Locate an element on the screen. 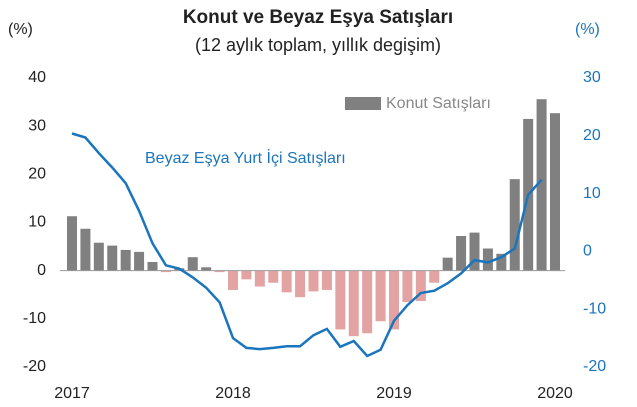  x-tick-label: 2019 is located at coordinates (394, 393).